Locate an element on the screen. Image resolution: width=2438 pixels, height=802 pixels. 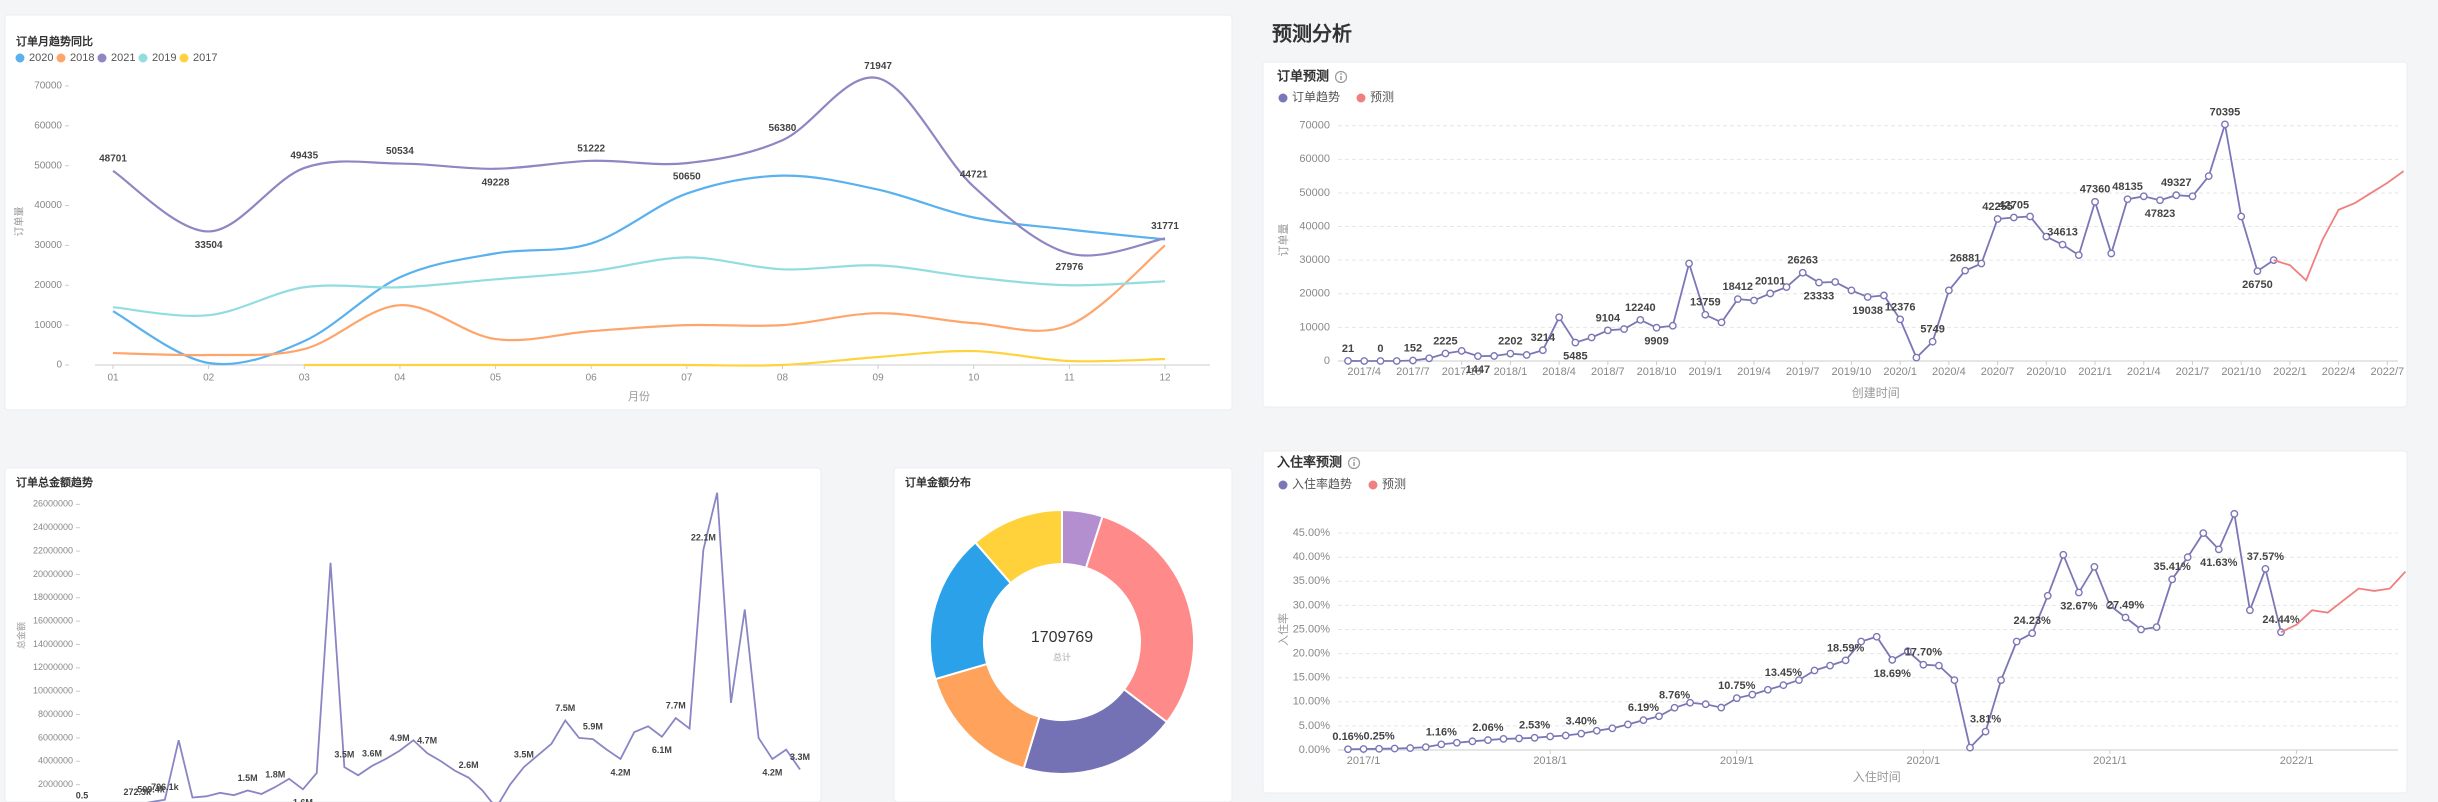
donut-caption: 总计 is located at coordinates (1062, 656).